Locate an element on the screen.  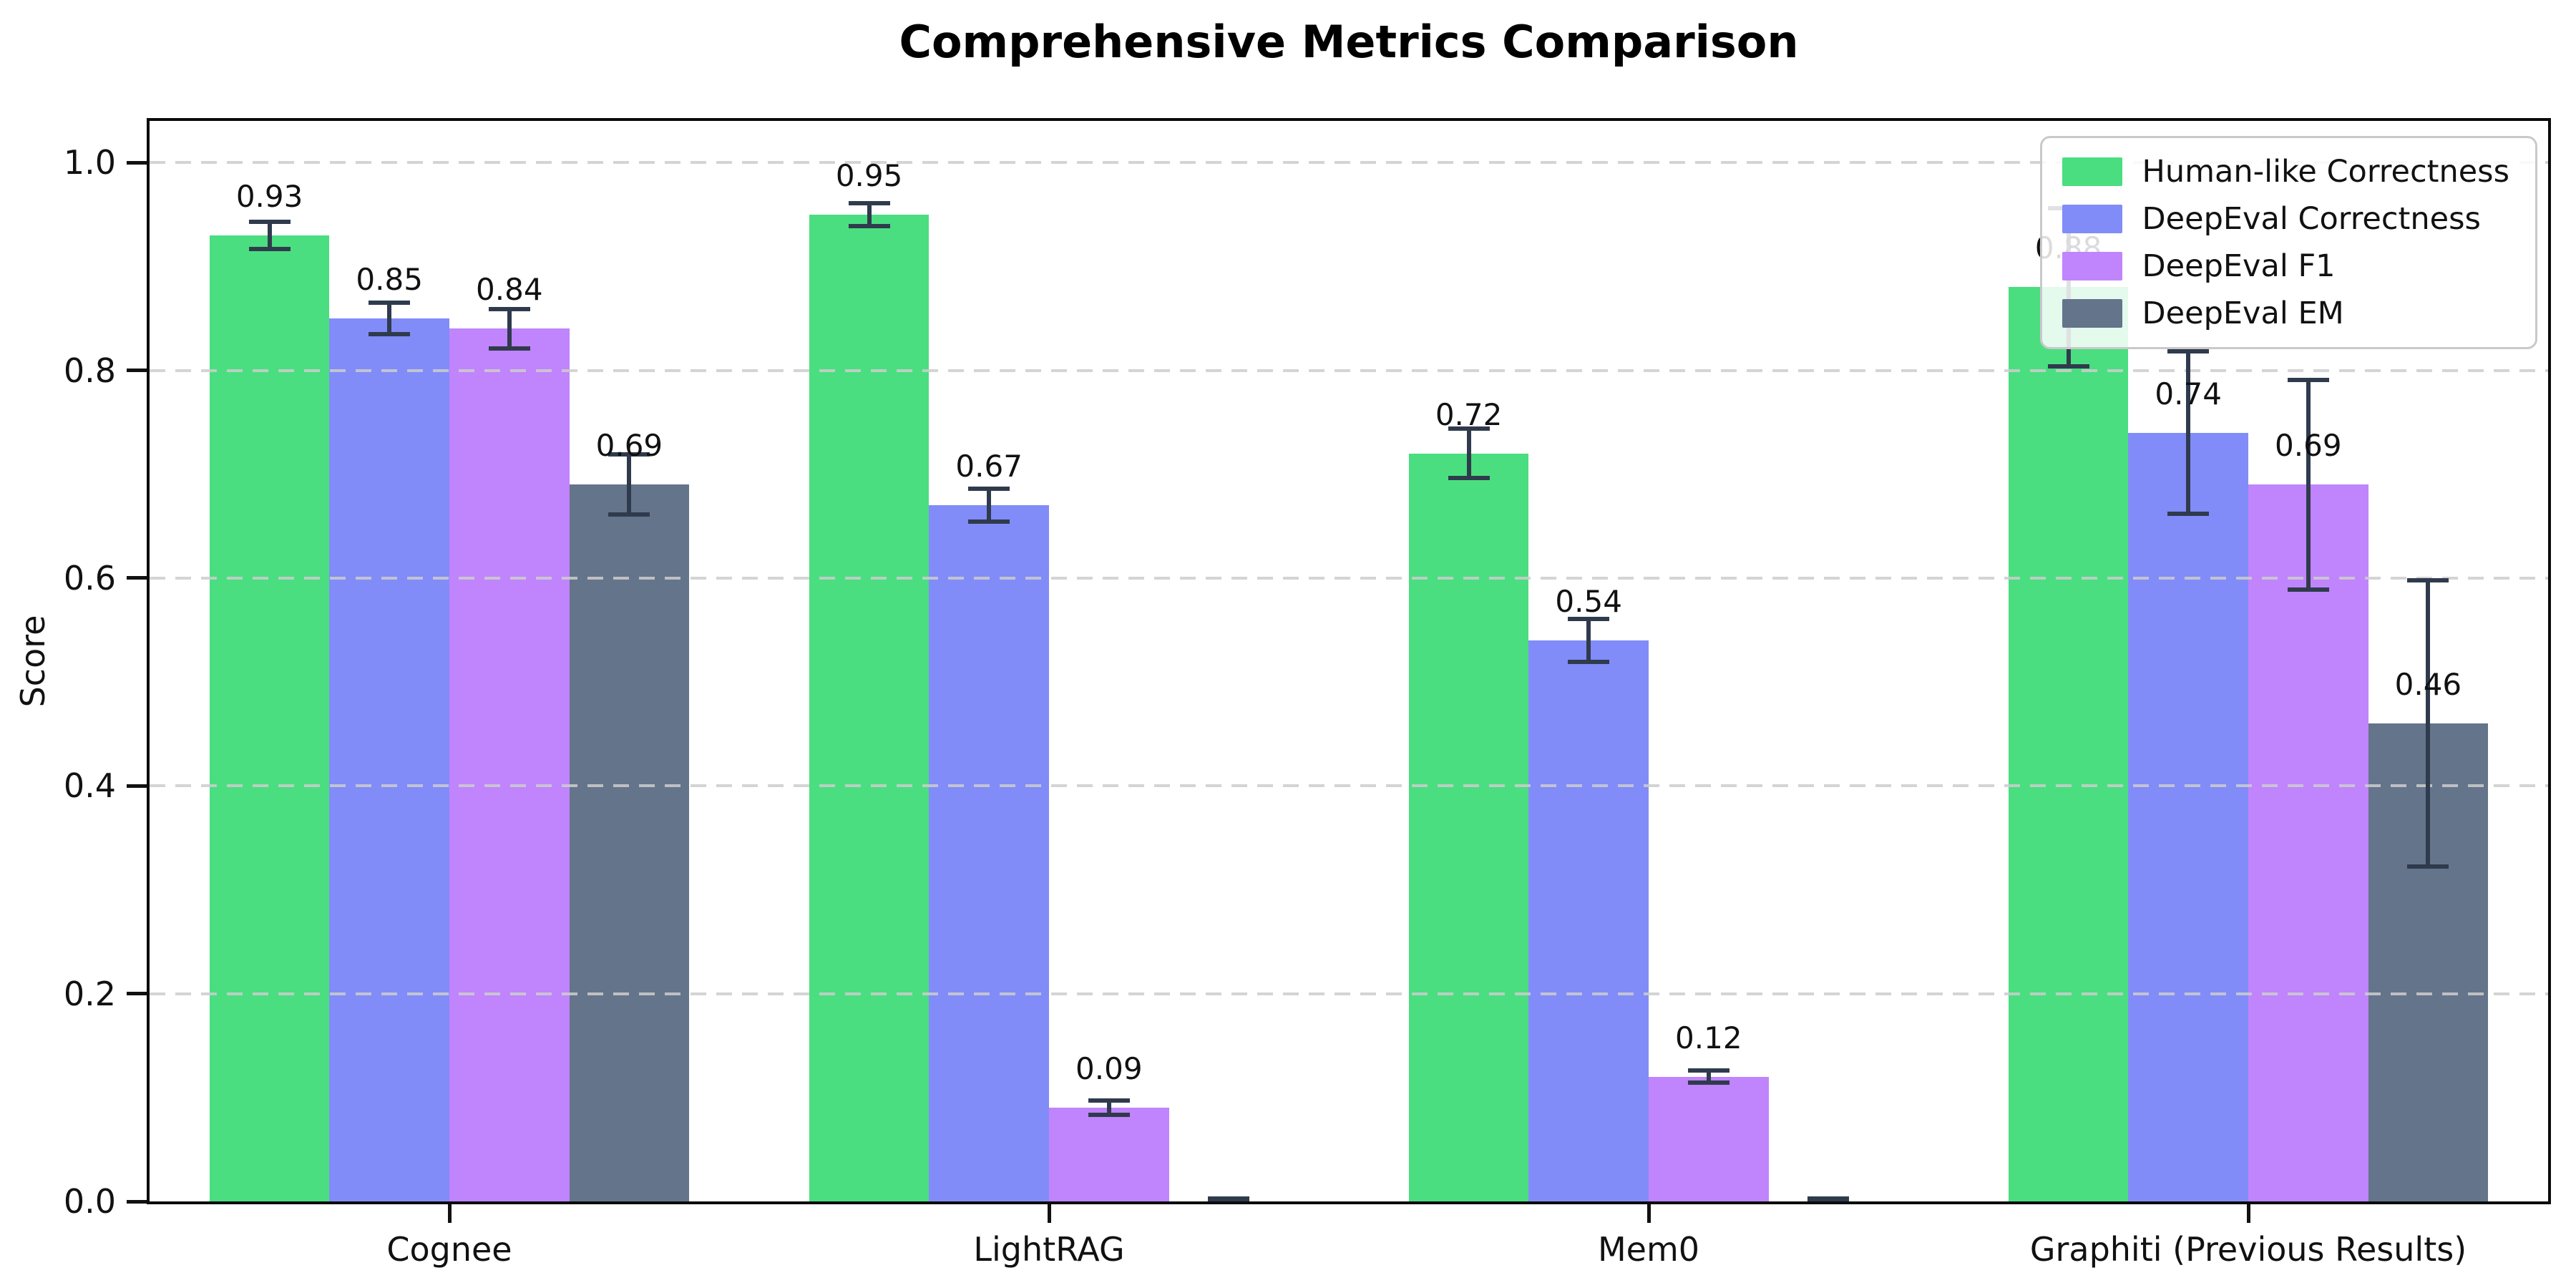
bar-value-label: 0.74 is located at coordinates (2188, 393).